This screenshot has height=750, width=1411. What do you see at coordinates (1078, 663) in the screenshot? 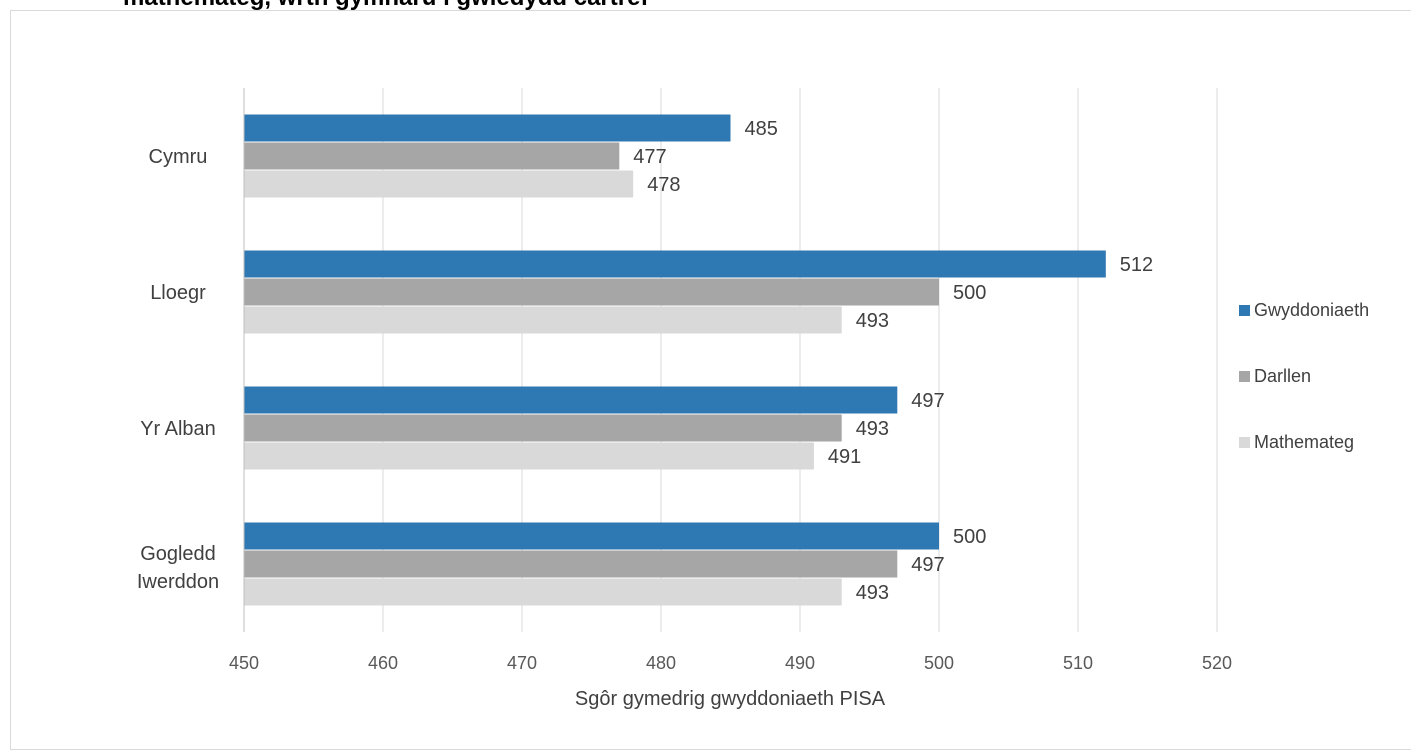
I see `x-tick-label: 510` at bounding box center [1078, 663].